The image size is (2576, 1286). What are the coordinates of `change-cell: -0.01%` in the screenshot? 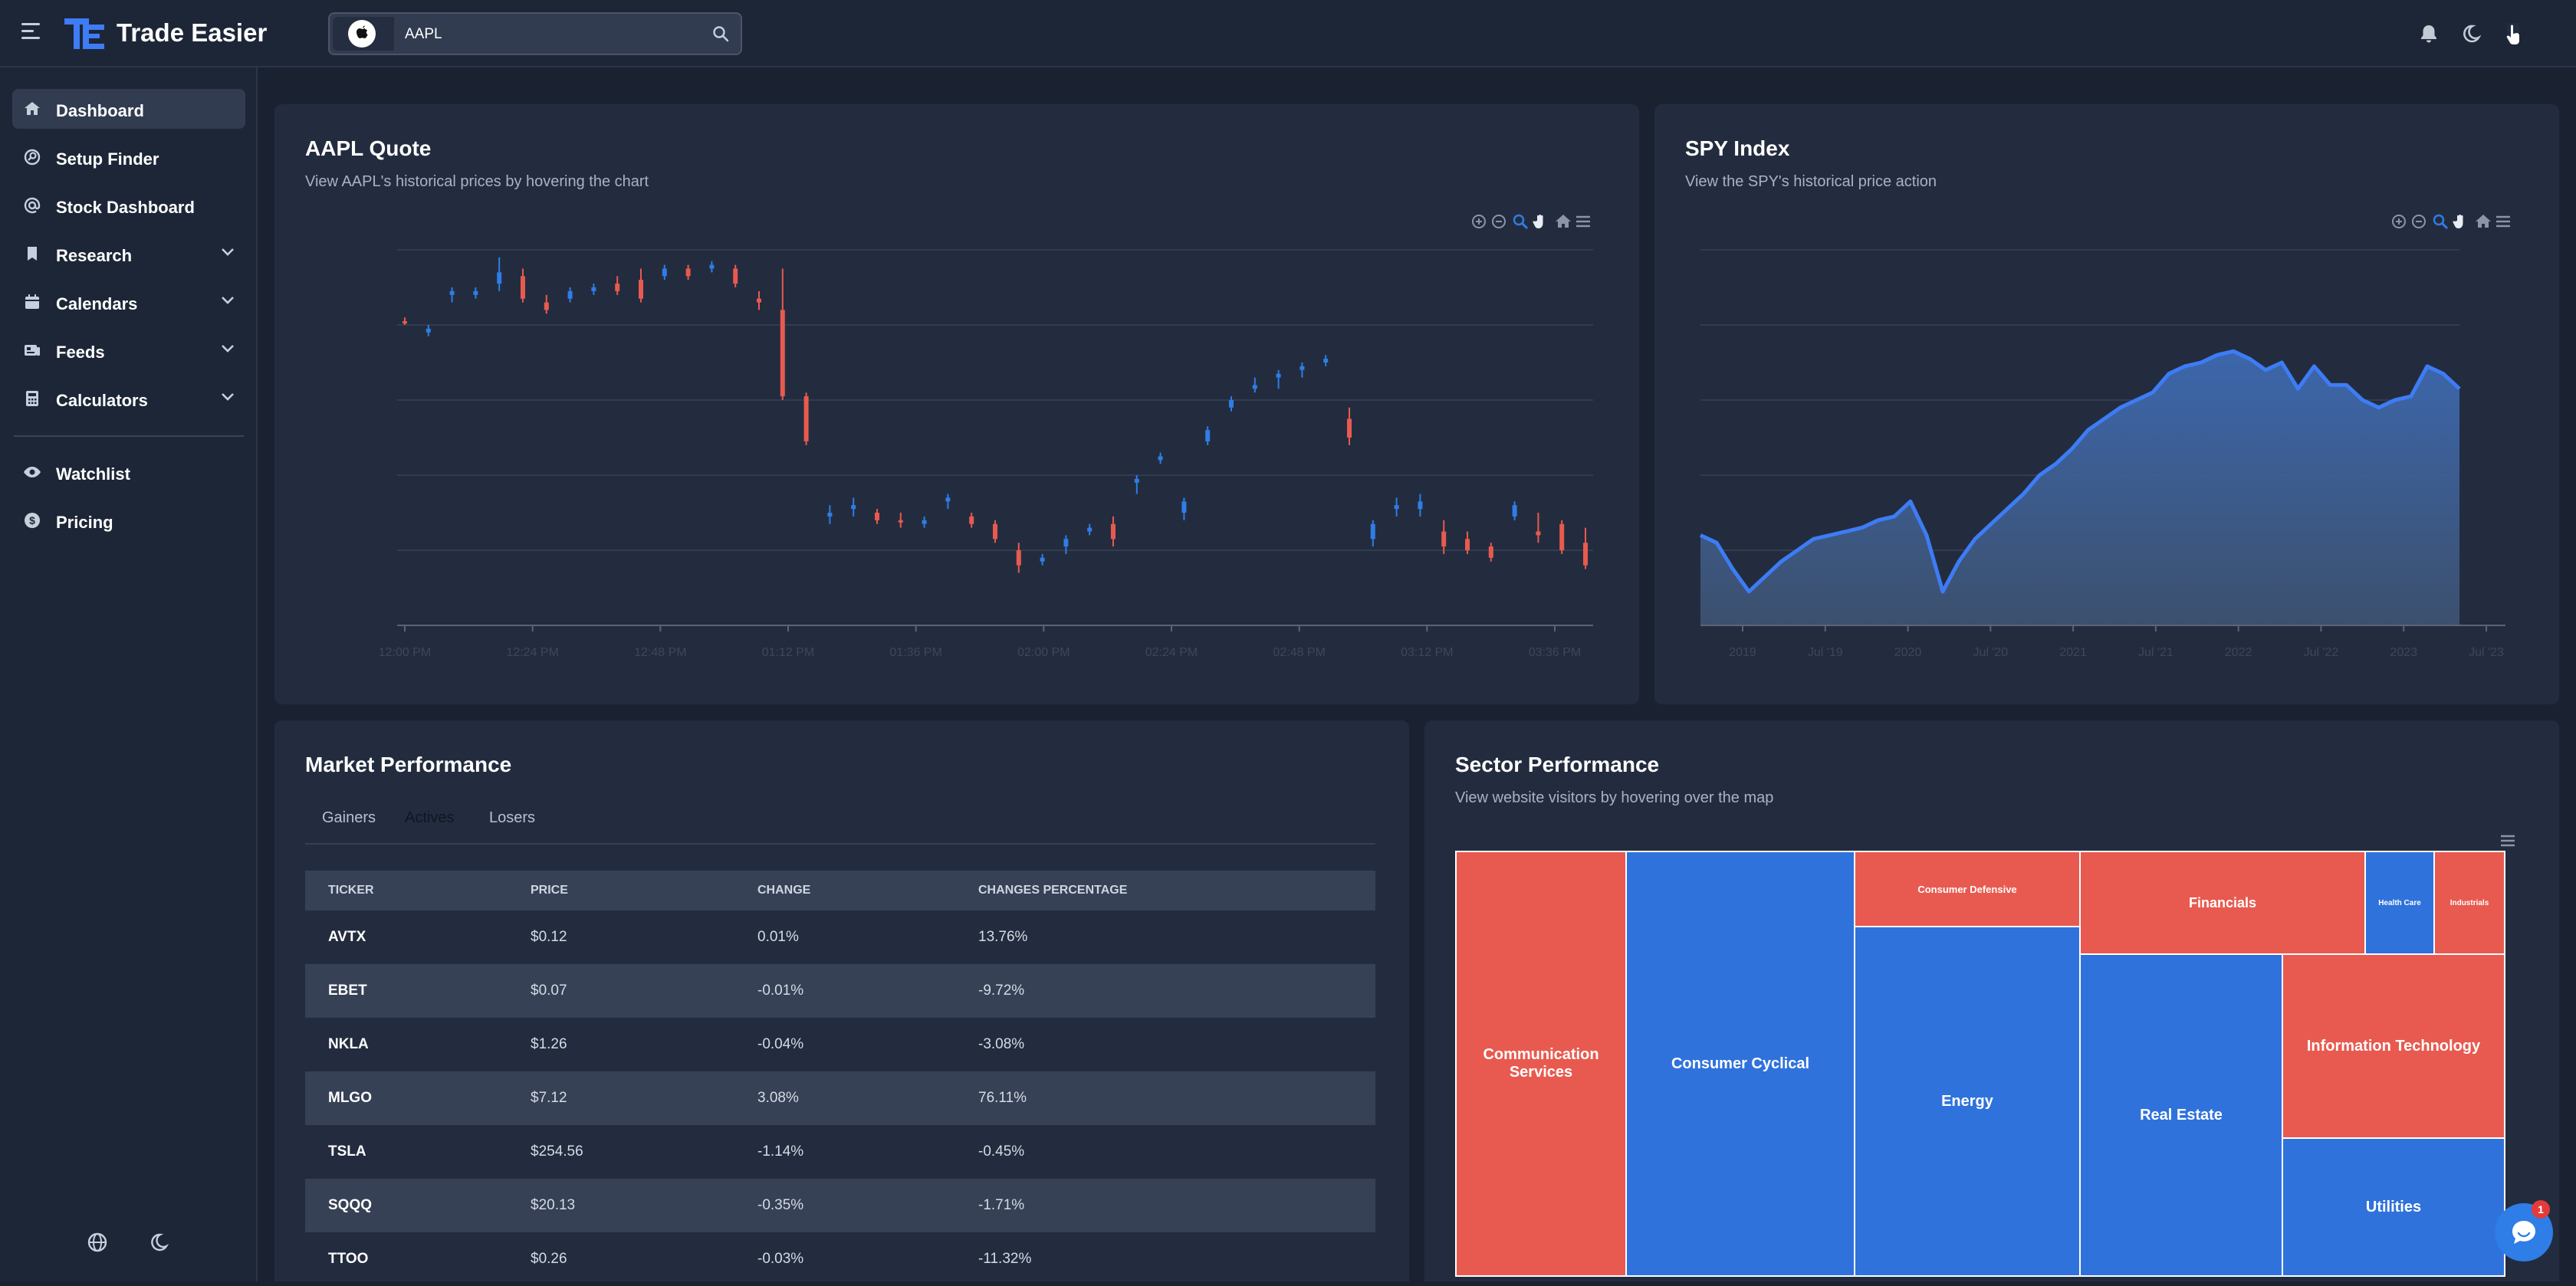 It's located at (781, 991).